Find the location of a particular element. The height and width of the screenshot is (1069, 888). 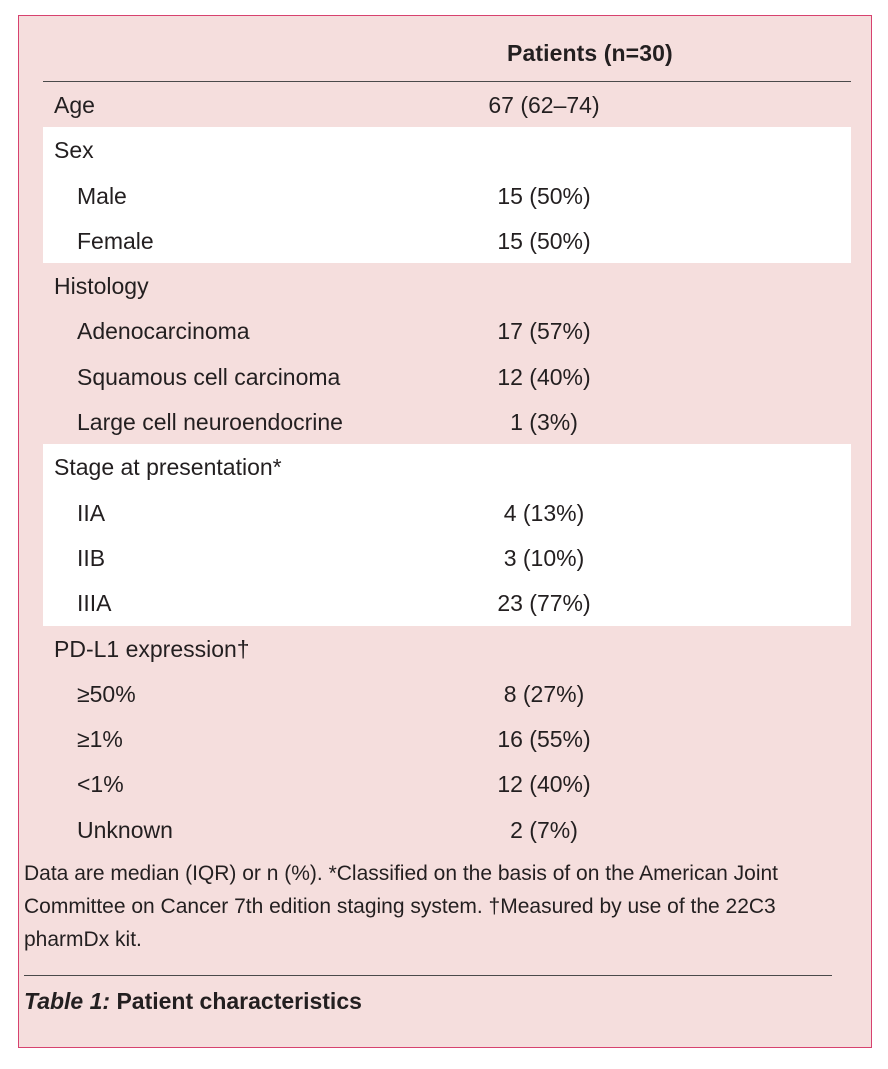

row-label: PD-L1 expression† is located at coordinates (152, 648).